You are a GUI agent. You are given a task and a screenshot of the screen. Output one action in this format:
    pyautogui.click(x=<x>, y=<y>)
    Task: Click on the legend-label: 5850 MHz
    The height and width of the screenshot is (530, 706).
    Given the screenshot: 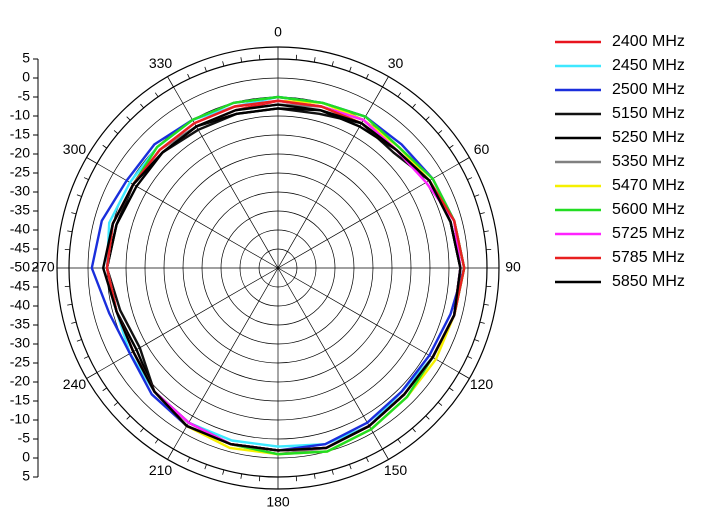 What is the action you would take?
    pyautogui.click(x=648, y=281)
    